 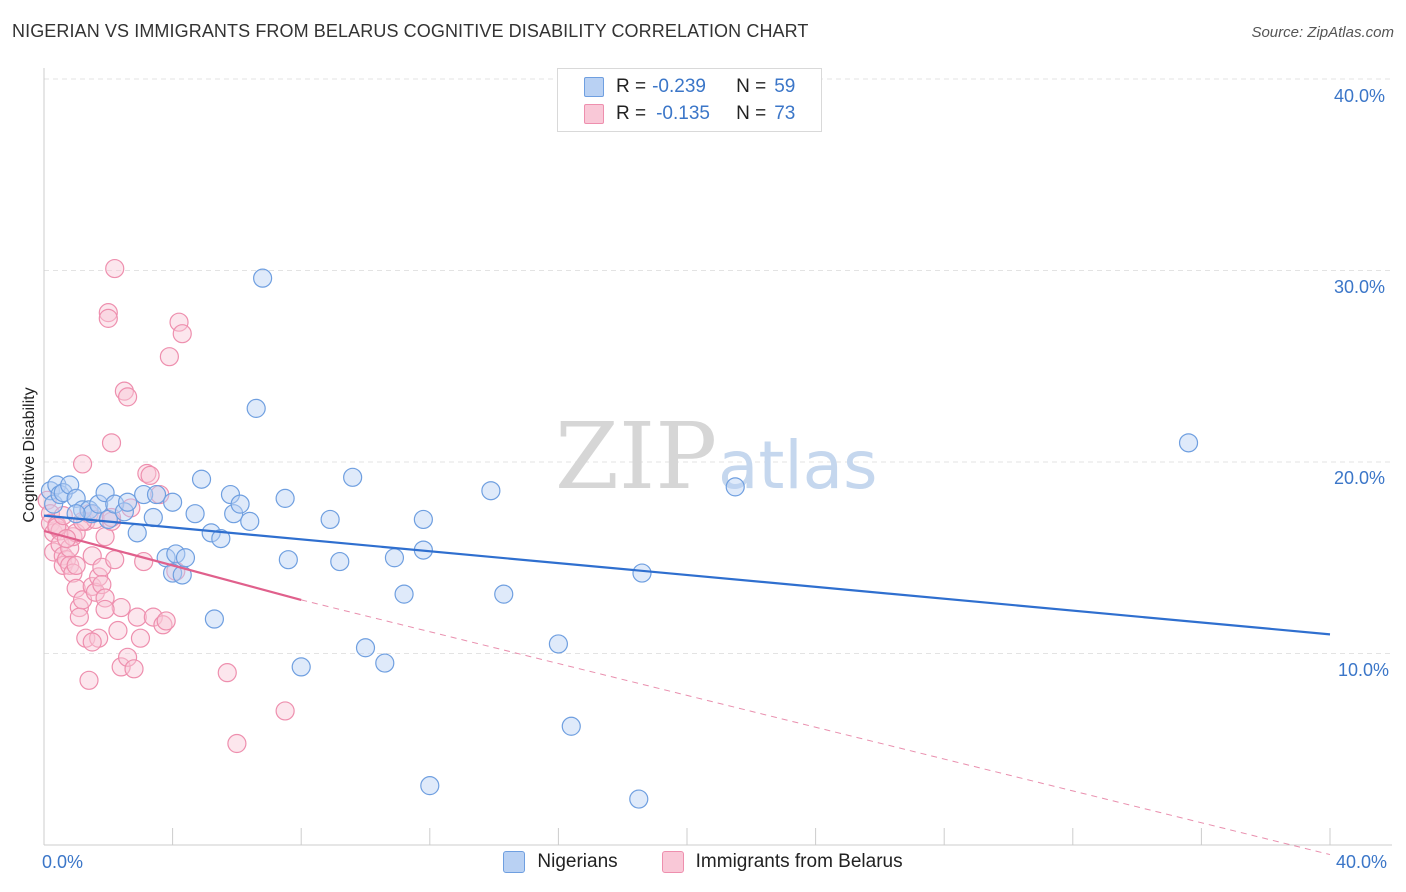 What do you see at coordinates (1322, 32) in the screenshot?
I see `source-credit: Source: ZipAtlas.com` at bounding box center [1322, 32].